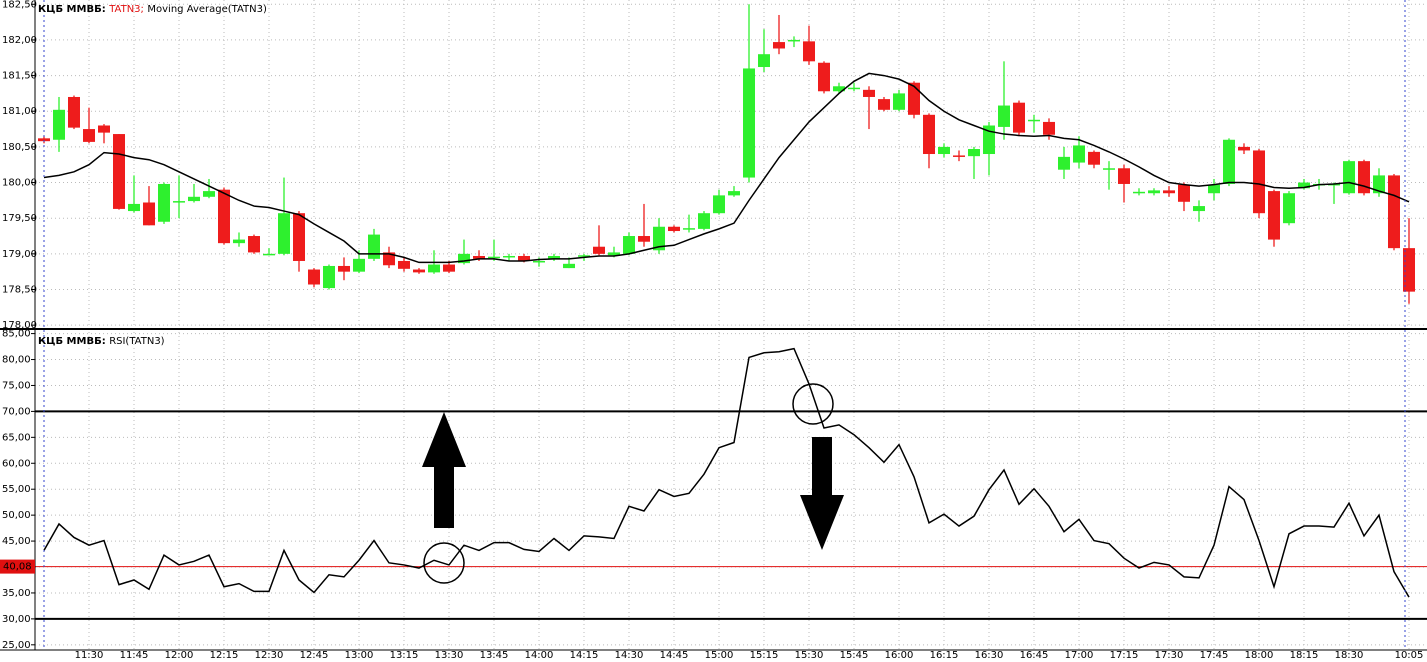 This screenshot has width=1427, height=662. Describe the element at coordinates (633, 483) in the screenshot. I see `annotations` at that location.